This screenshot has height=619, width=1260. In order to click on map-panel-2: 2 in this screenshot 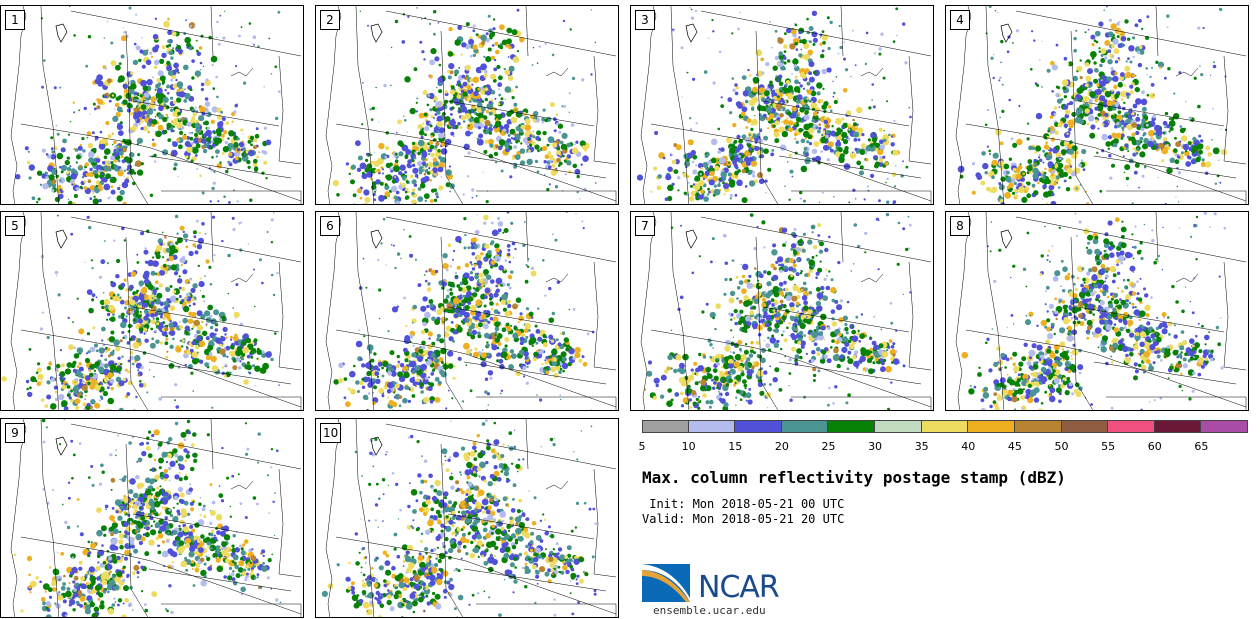, I will do `click(467, 105)`.